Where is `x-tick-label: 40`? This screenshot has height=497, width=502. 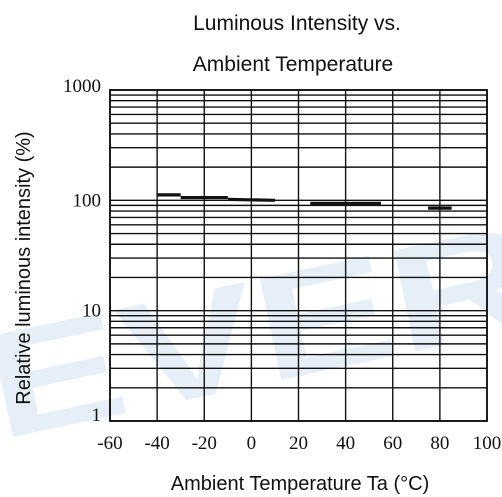 x-tick-label: 40 is located at coordinates (345, 443).